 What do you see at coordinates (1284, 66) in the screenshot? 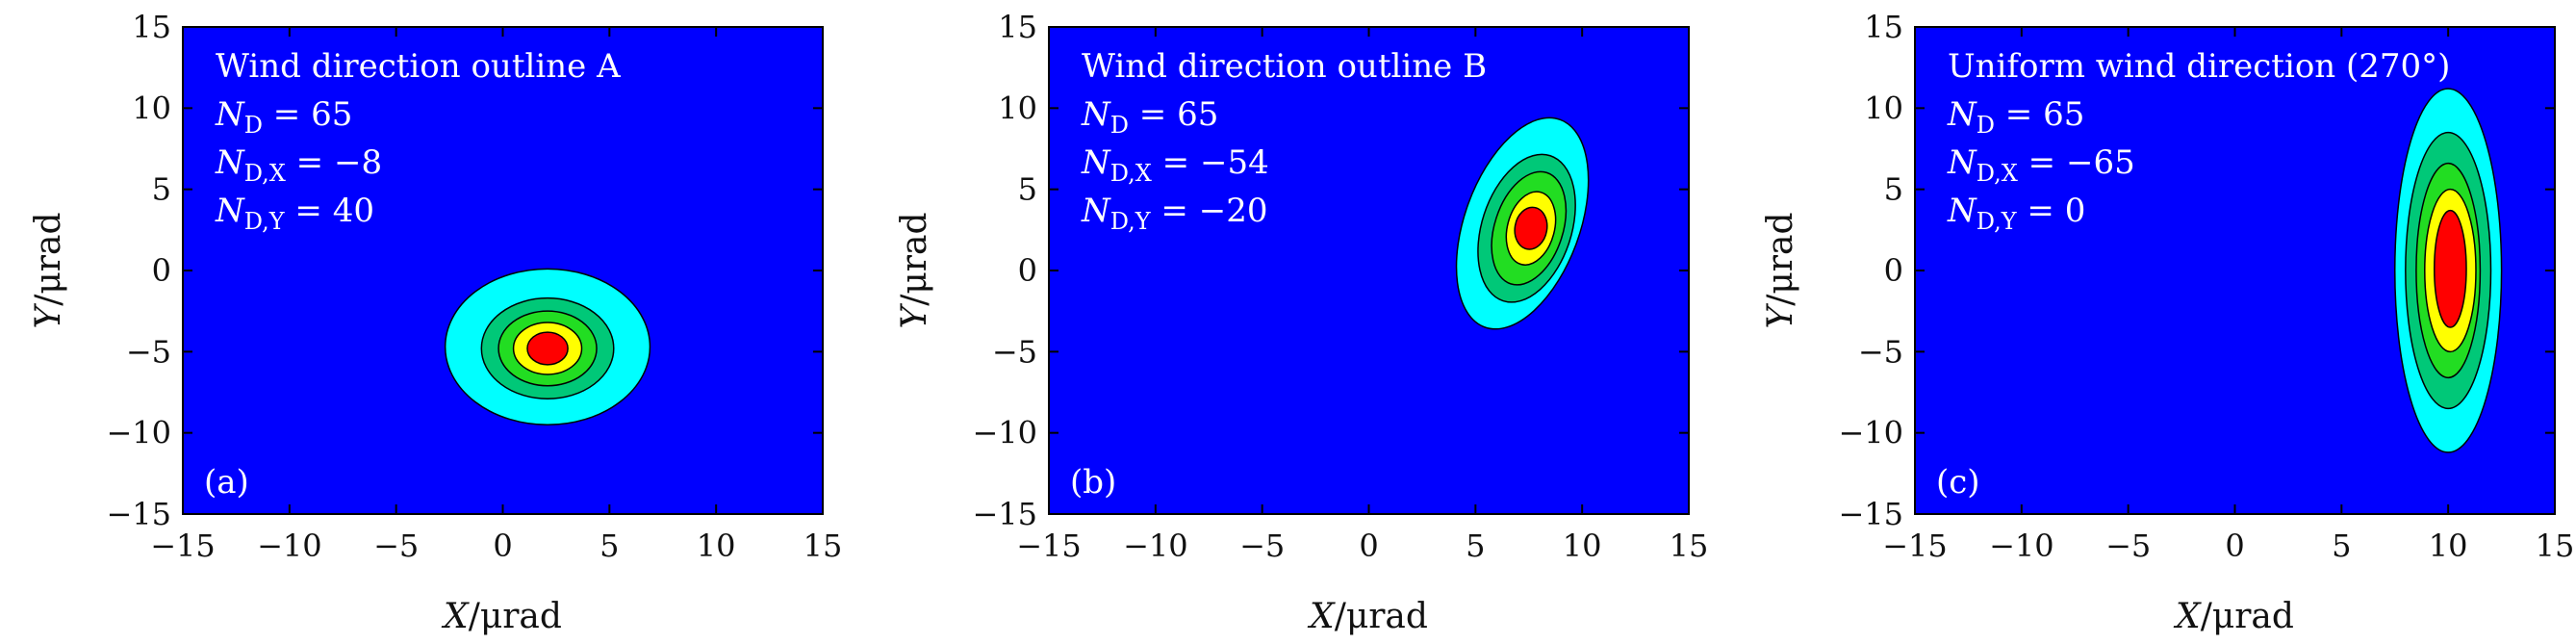
I see `annotation-title: Wind direction outline B` at bounding box center [1284, 66].